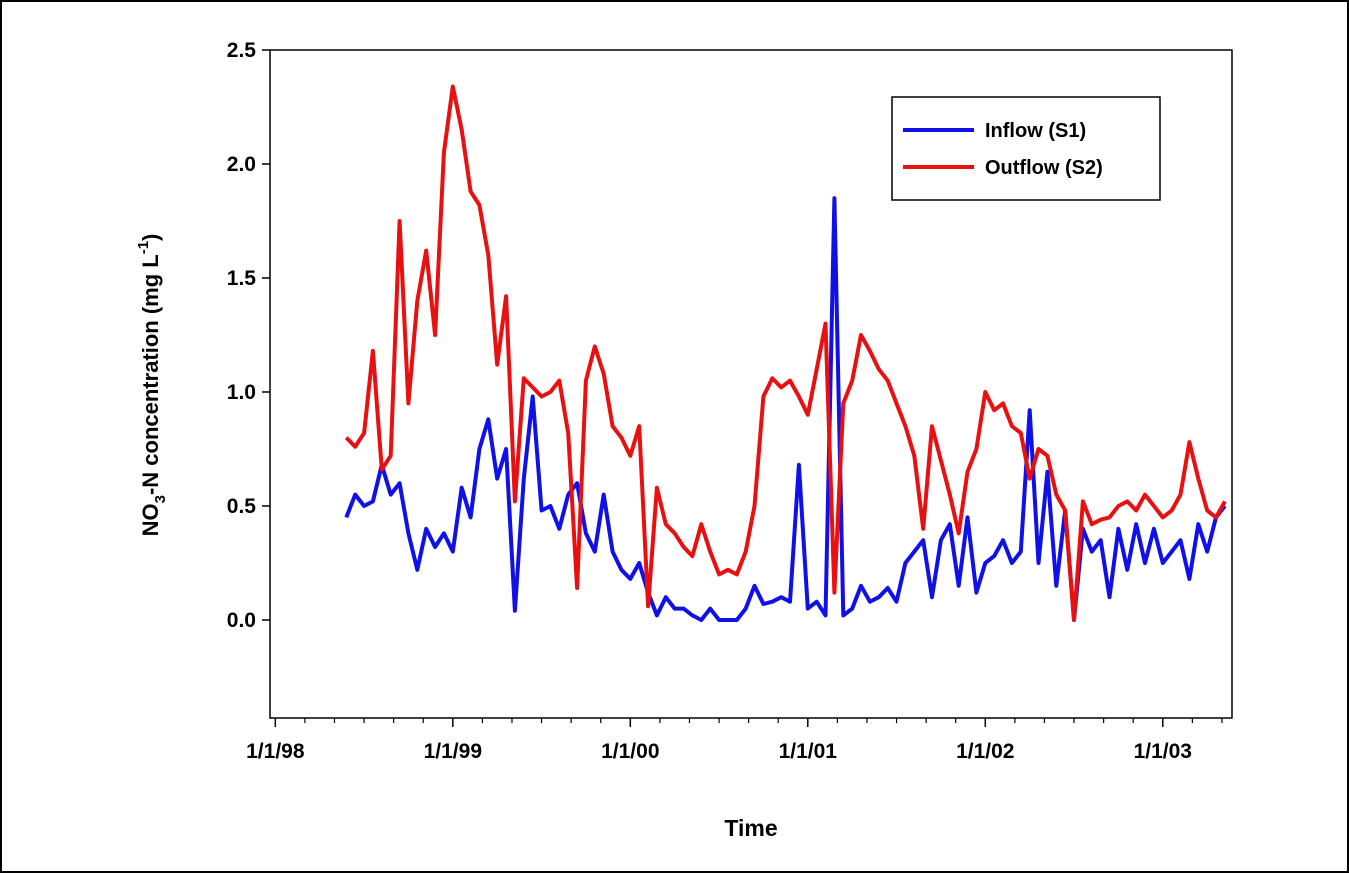 This screenshot has height=873, width=1349. I want to click on x-axis-label: Time, so click(750, 828).